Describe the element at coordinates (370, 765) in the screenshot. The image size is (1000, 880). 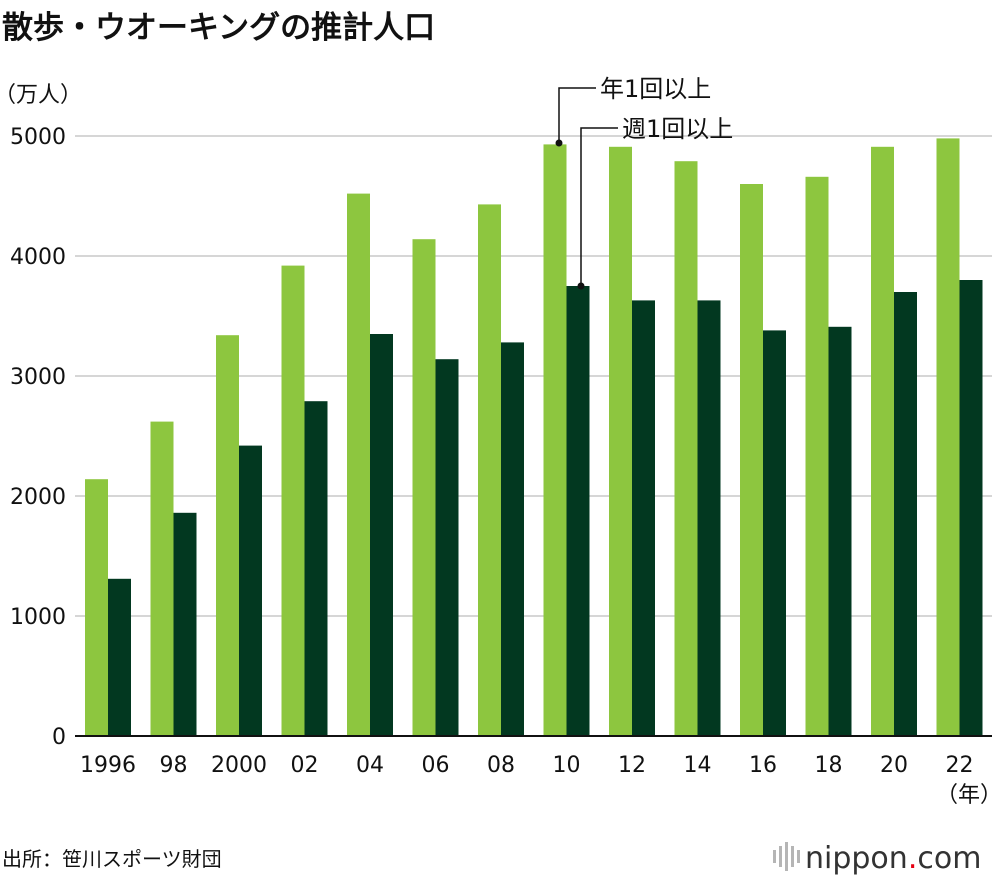
I see `x-tick-label-04: 04` at that location.